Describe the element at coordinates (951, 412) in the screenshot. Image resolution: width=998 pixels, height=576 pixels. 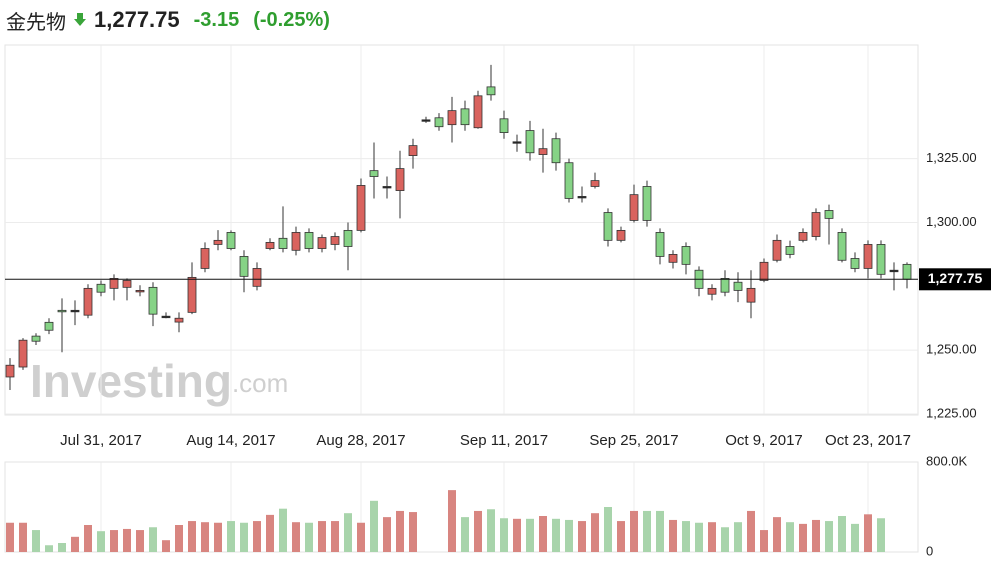
I see `y-tick-label: 1,225.00` at that location.